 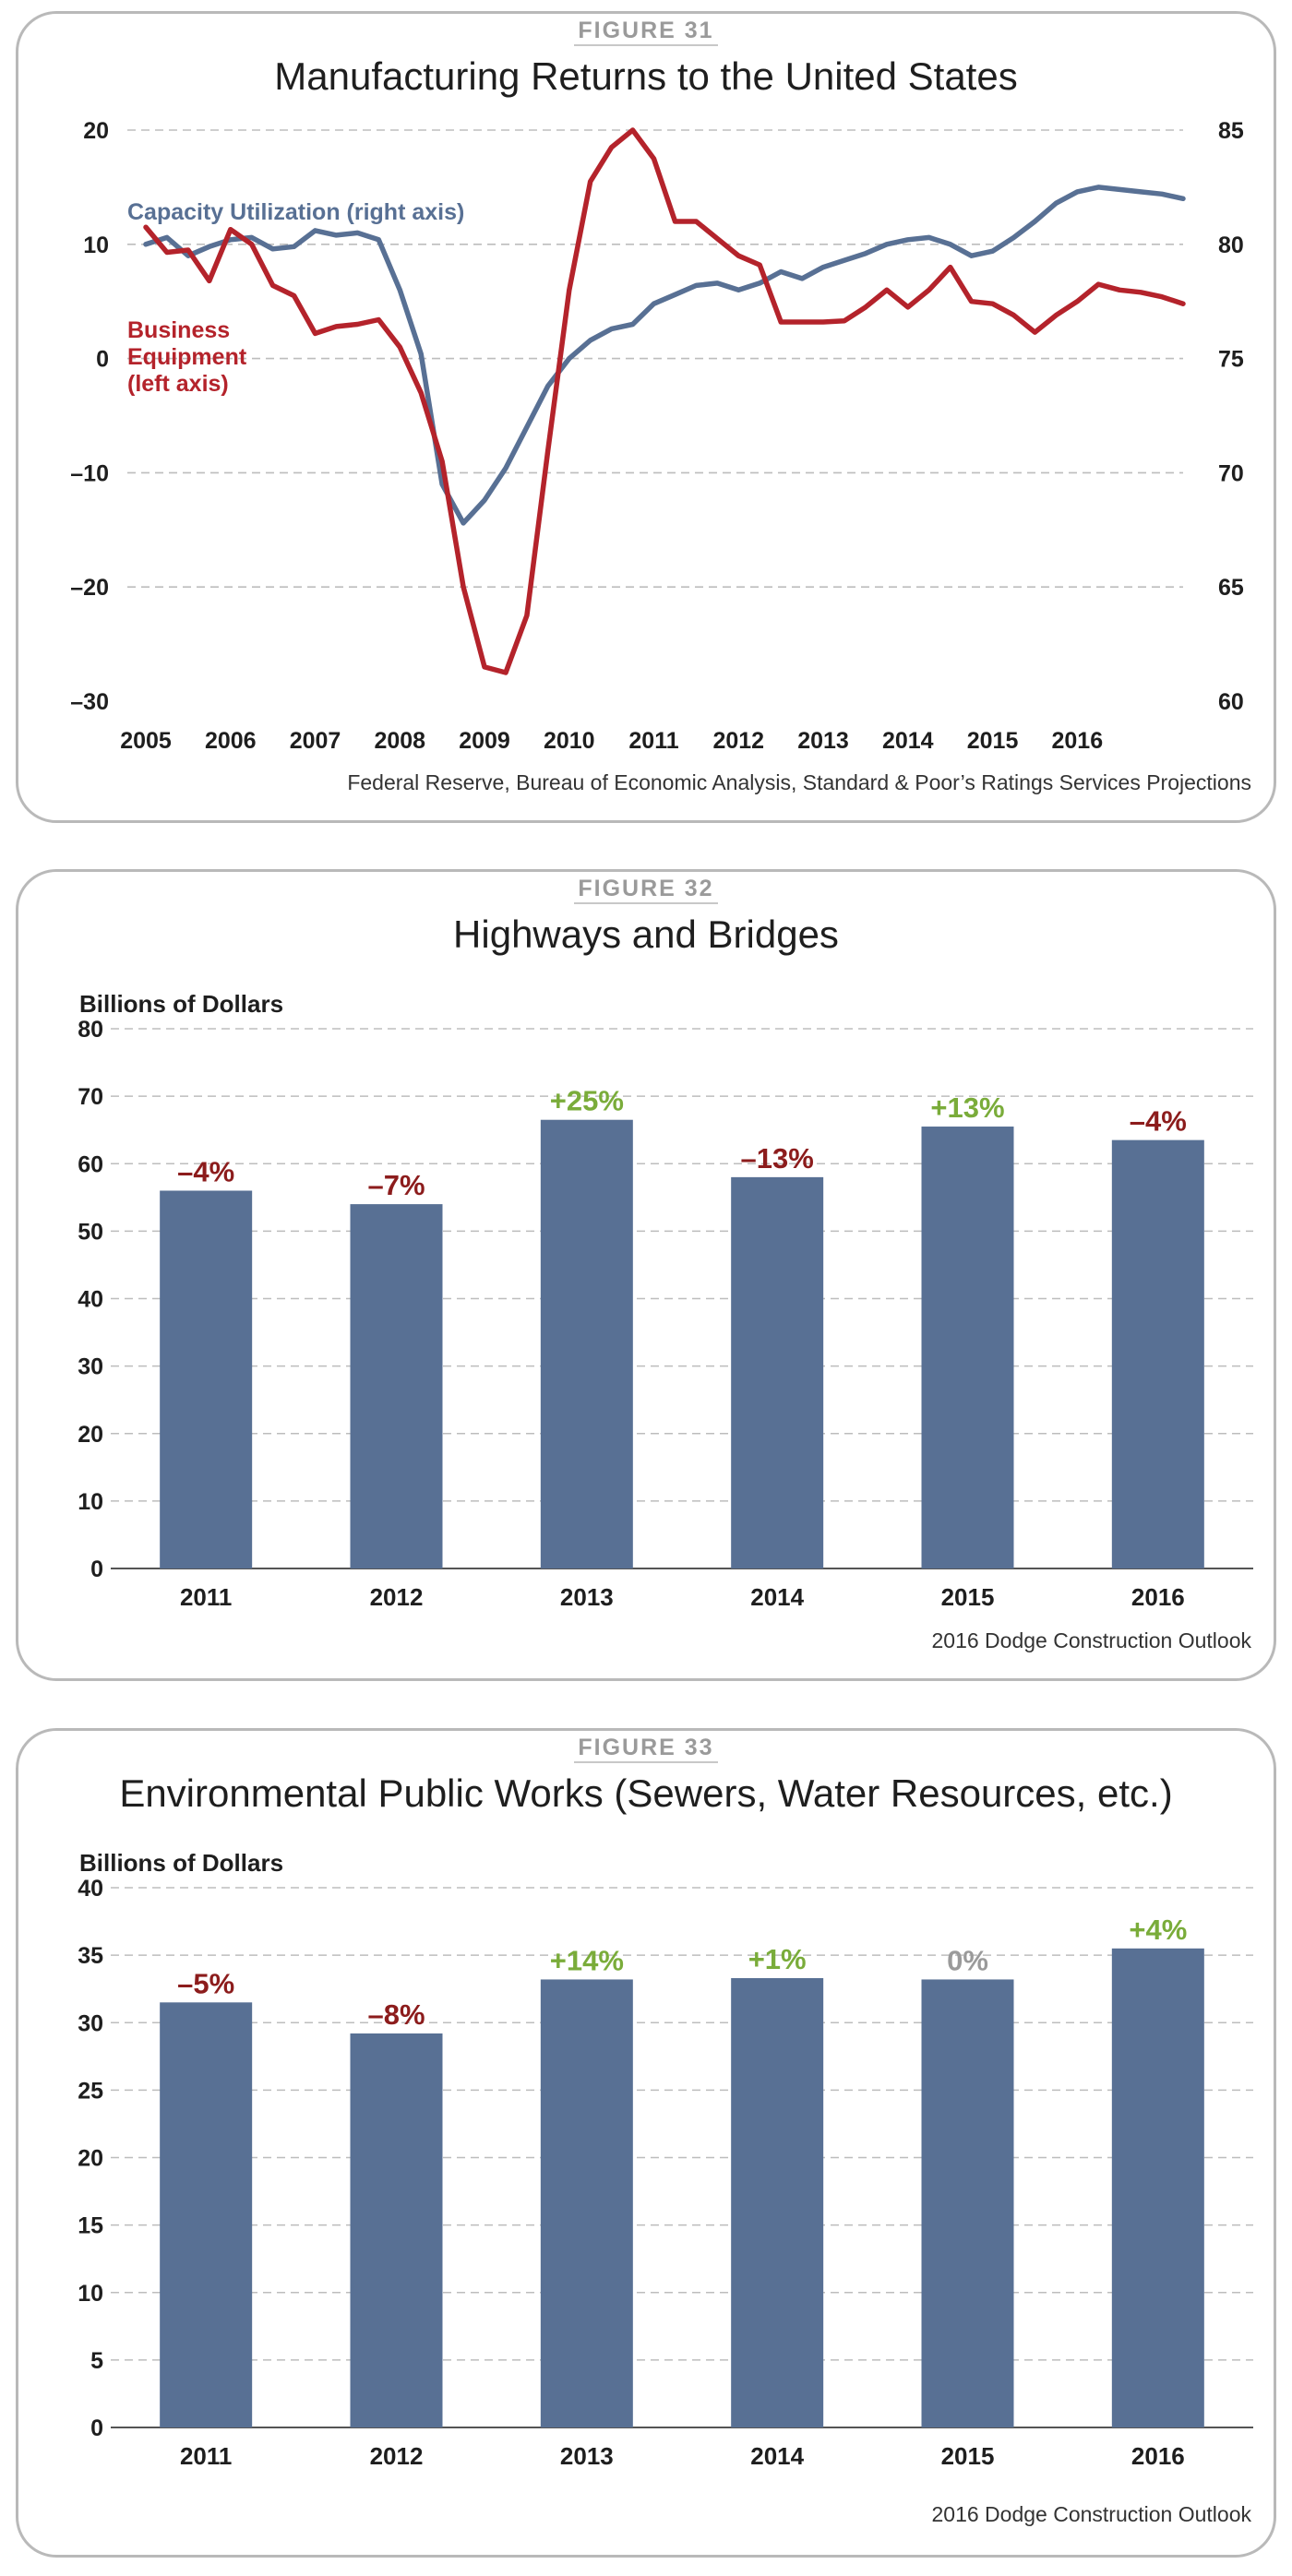 I want to click on y-tick-left: 0, so click(x=102, y=360).